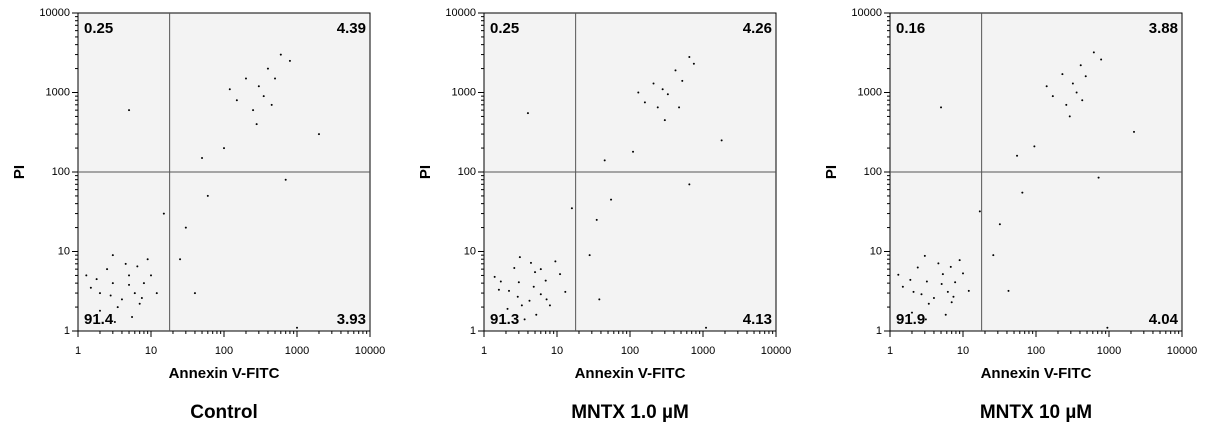 Image resolution: width=1211 pixels, height=436 pixels. Describe the element at coordinates (910, 28) in the screenshot. I see `quadrant-label: 0.16` at that location.